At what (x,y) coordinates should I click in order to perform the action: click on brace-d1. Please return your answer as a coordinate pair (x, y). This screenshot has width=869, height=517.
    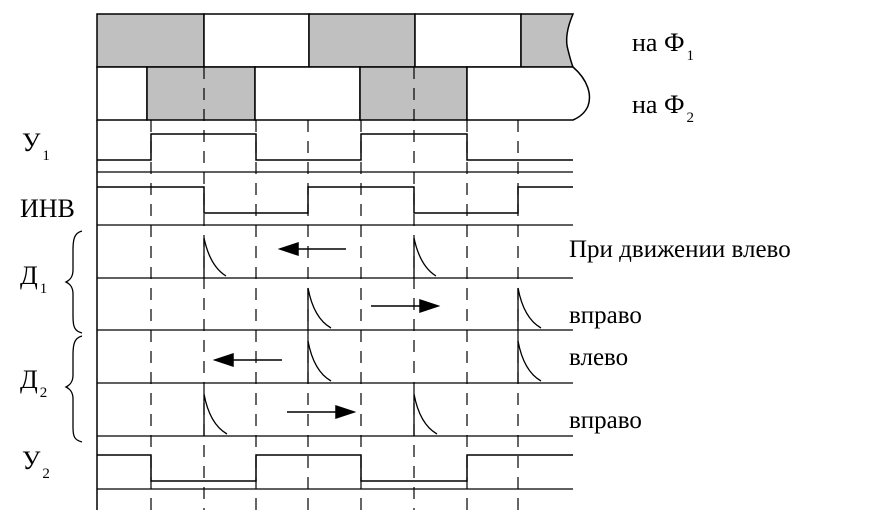
    Looking at the image, I should click on (73, 282).